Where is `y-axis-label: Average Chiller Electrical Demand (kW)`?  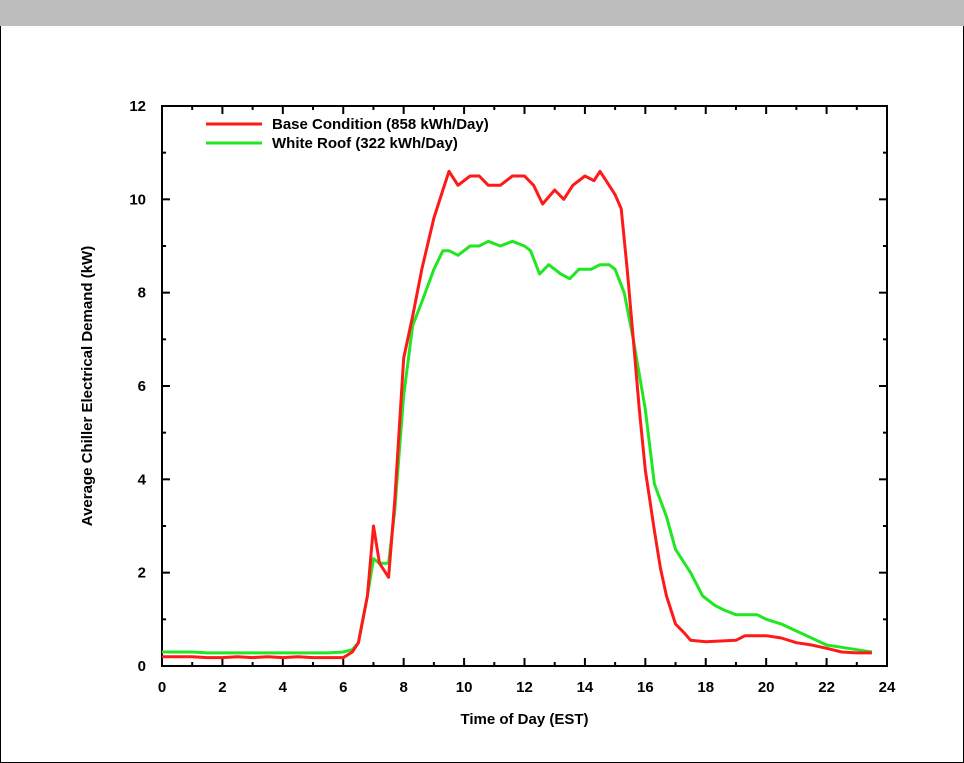 y-axis-label: Average Chiller Electrical Demand (kW) is located at coordinates (87, 386).